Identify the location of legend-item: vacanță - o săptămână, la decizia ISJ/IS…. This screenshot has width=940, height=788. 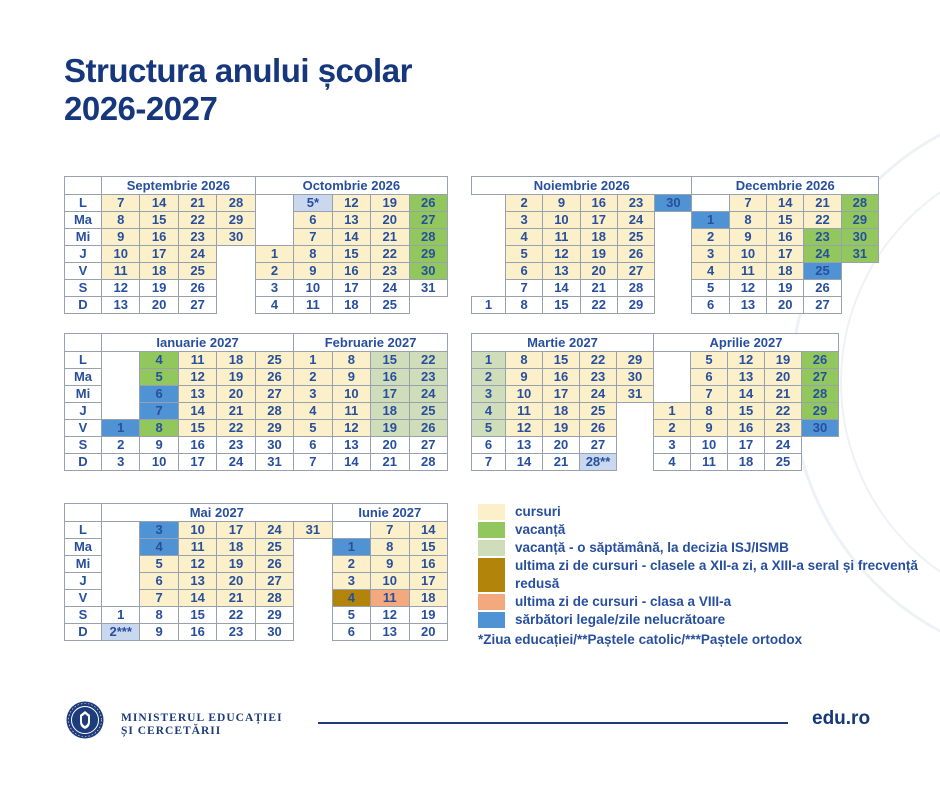
(706, 548).